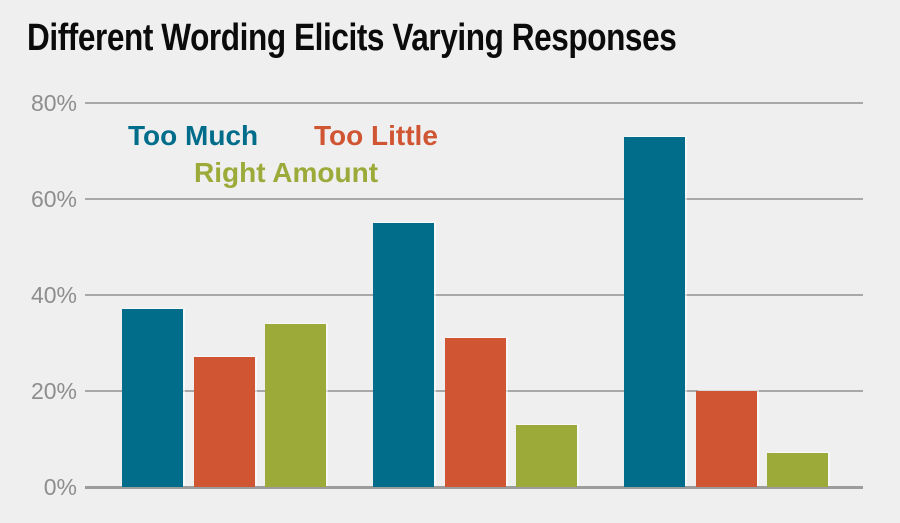 This screenshot has height=523, width=900. What do you see at coordinates (53, 199) in the screenshot?
I see `y-axis-tick-label: 60%` at bounding box center [53, 199].